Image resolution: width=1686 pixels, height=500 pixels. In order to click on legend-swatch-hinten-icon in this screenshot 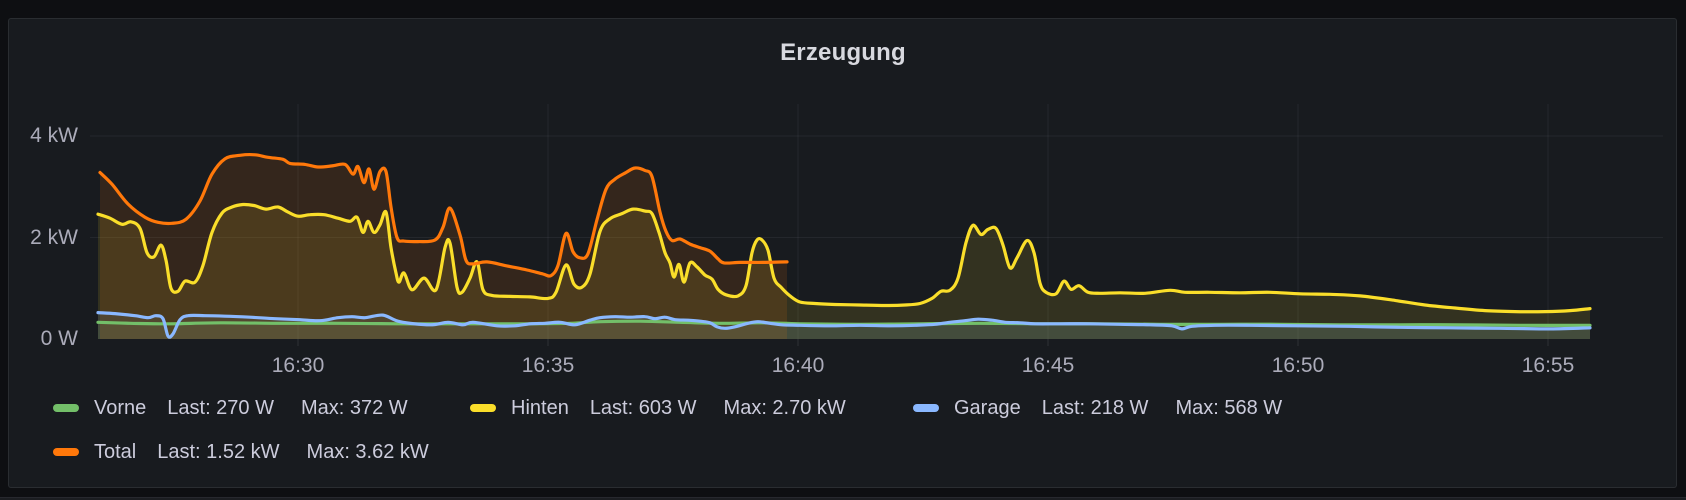, I will do `click(483, 408)`.